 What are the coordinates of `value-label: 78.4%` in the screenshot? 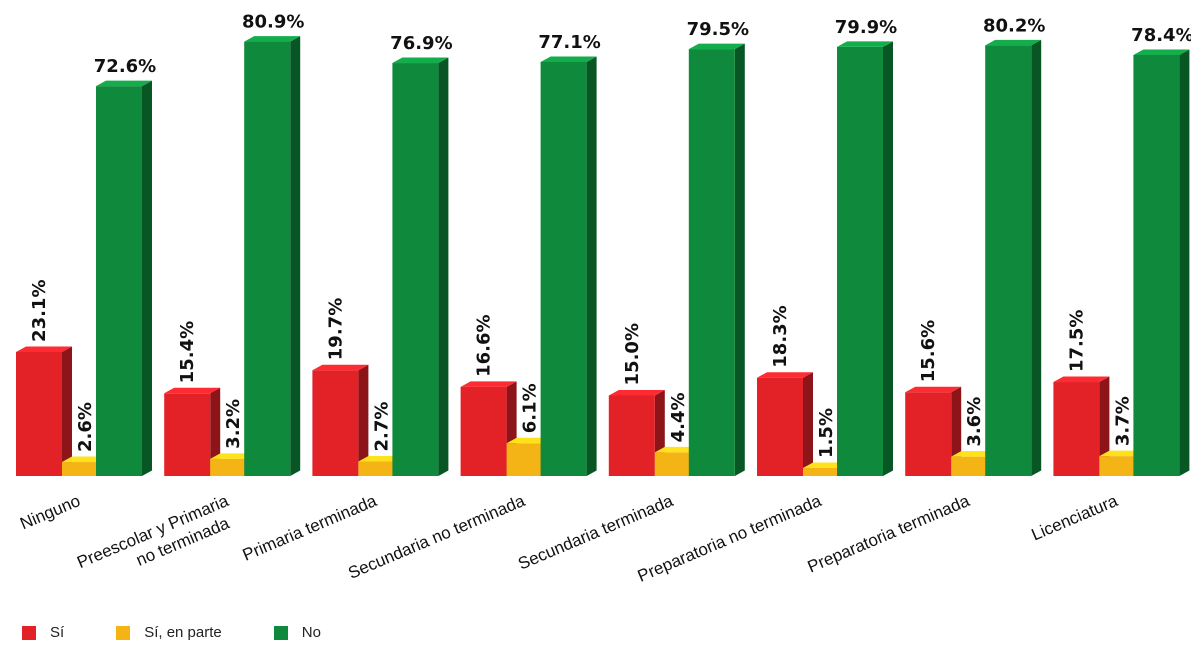 It's located at (1161, 35).